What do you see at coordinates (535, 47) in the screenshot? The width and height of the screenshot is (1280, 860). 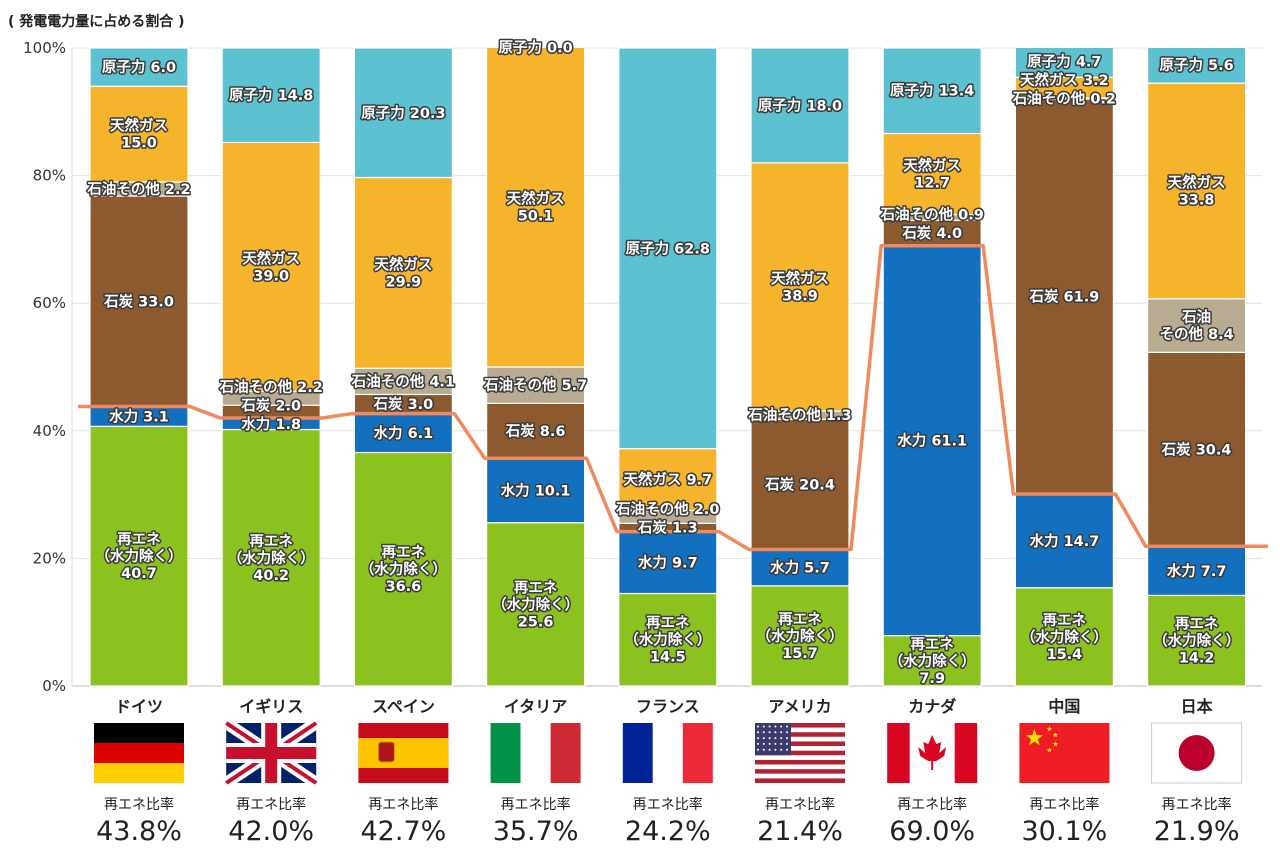 I see `segment-label-line: 原子力 0.0` at bounding box center [535, 47].